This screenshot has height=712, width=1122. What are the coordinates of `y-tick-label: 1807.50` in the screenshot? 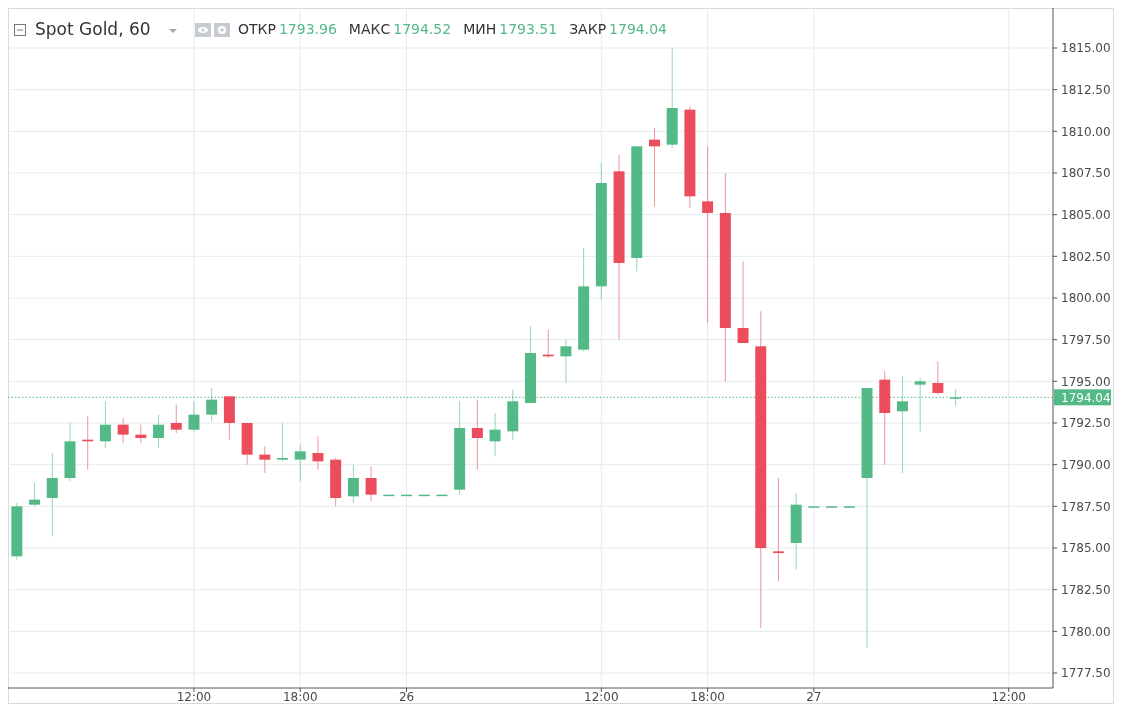 It's located at (1086, 173).